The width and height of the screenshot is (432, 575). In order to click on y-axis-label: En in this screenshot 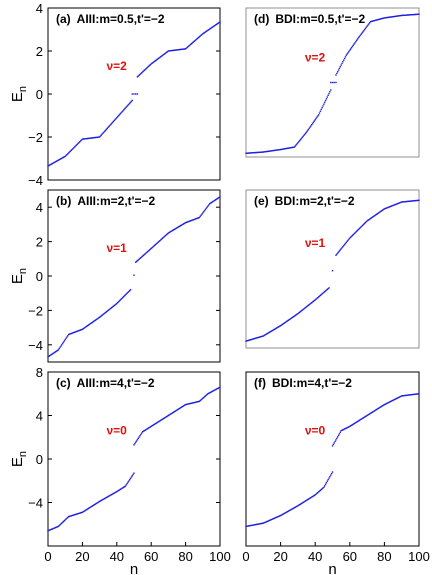, I will do `click(19, 459)`.